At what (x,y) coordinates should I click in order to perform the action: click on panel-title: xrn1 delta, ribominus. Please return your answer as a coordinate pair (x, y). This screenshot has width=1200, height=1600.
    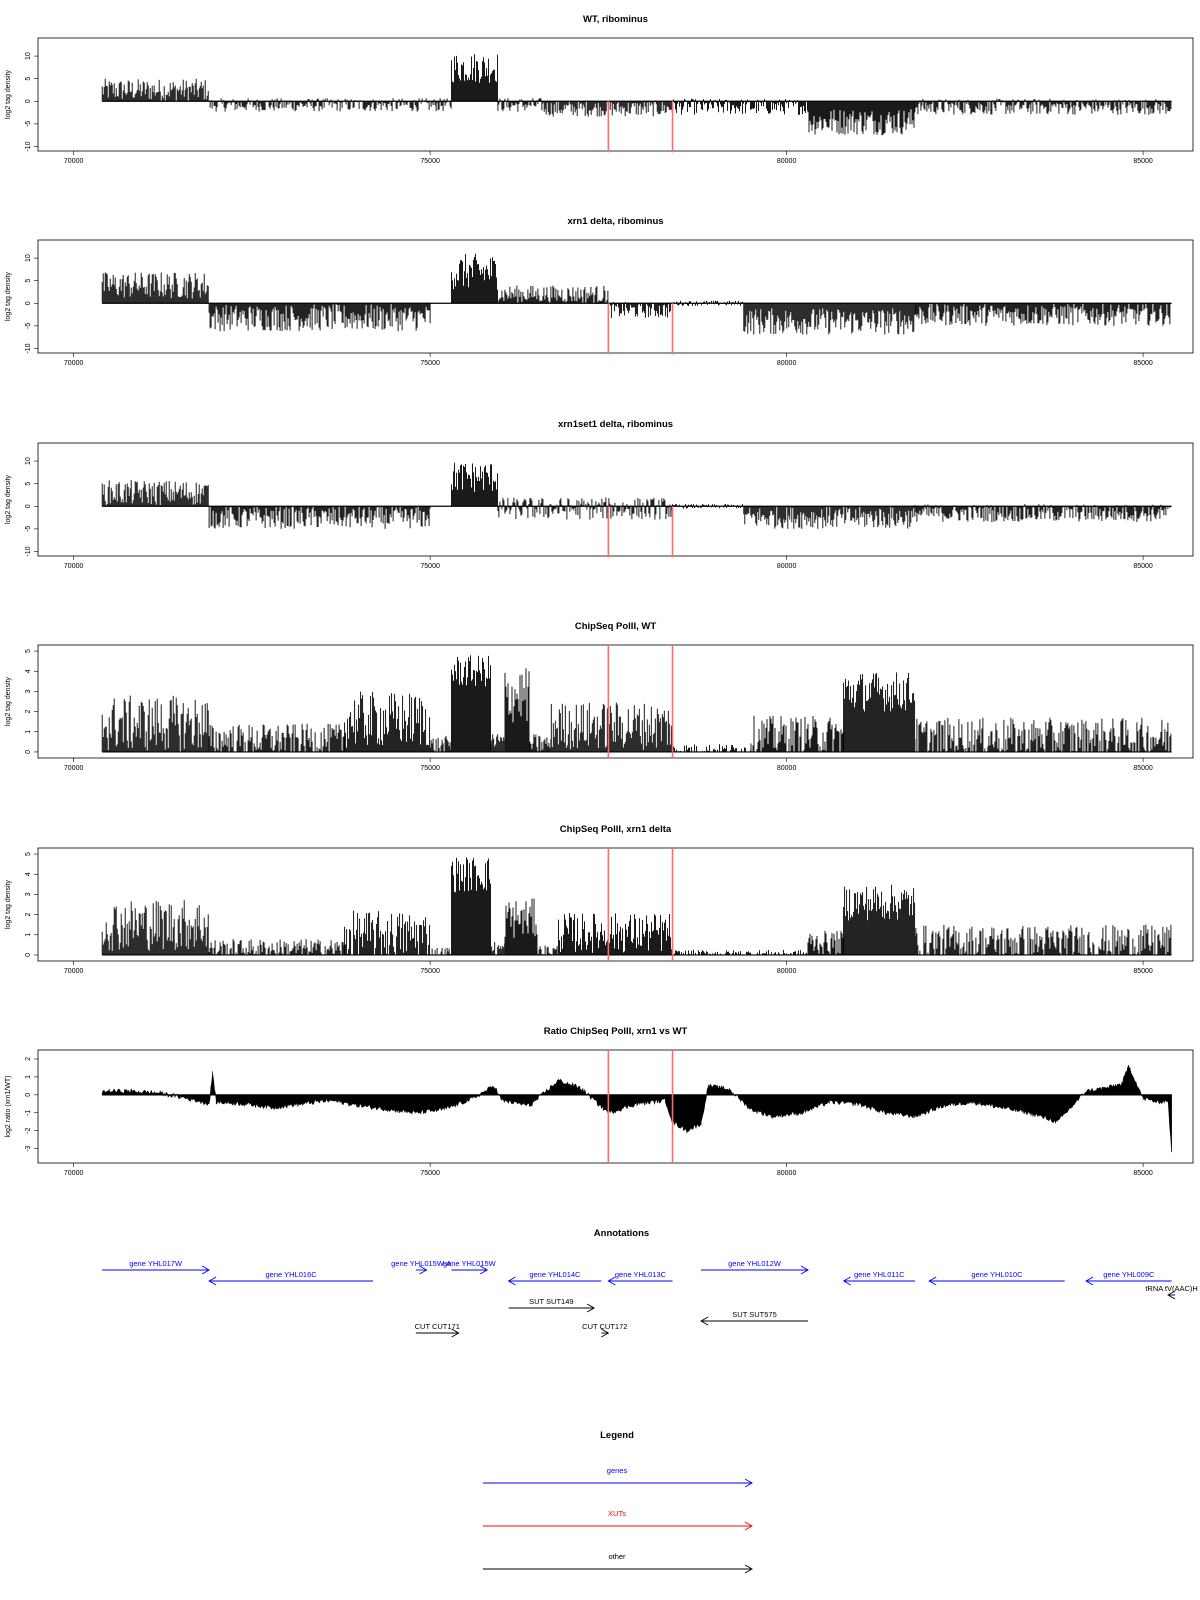
    Looking at the image, I should click on (615, 221).